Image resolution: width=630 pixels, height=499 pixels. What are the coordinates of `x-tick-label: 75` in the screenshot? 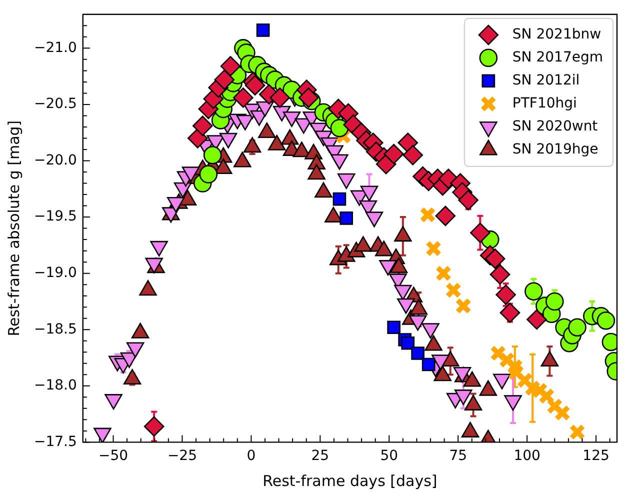 It's located at (458, 456).